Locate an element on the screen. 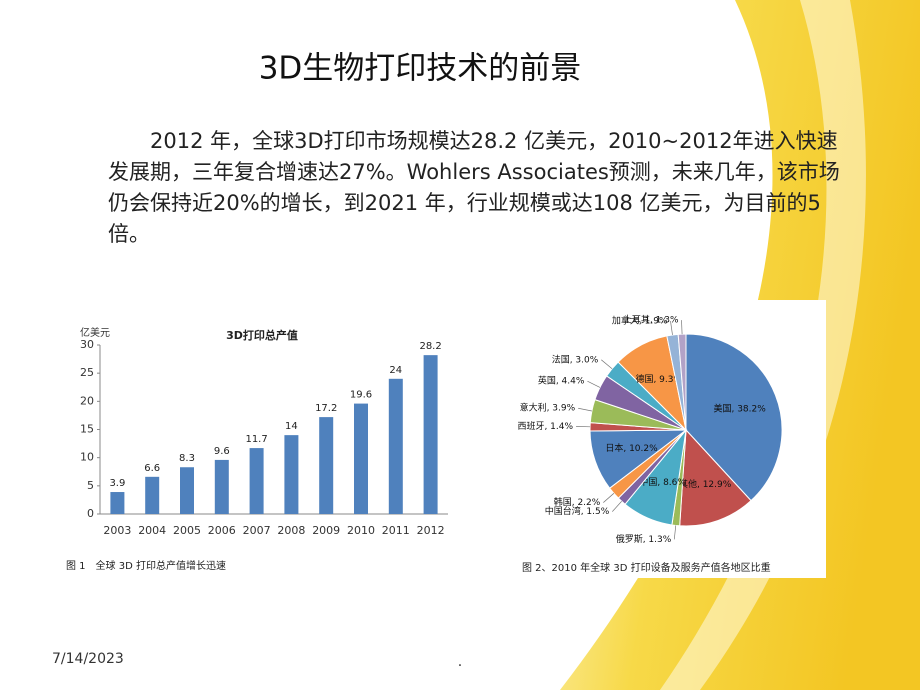 The height and width of the screenshot is (690, 920). data-label: 8.3 is located at coordinates (187, 458).